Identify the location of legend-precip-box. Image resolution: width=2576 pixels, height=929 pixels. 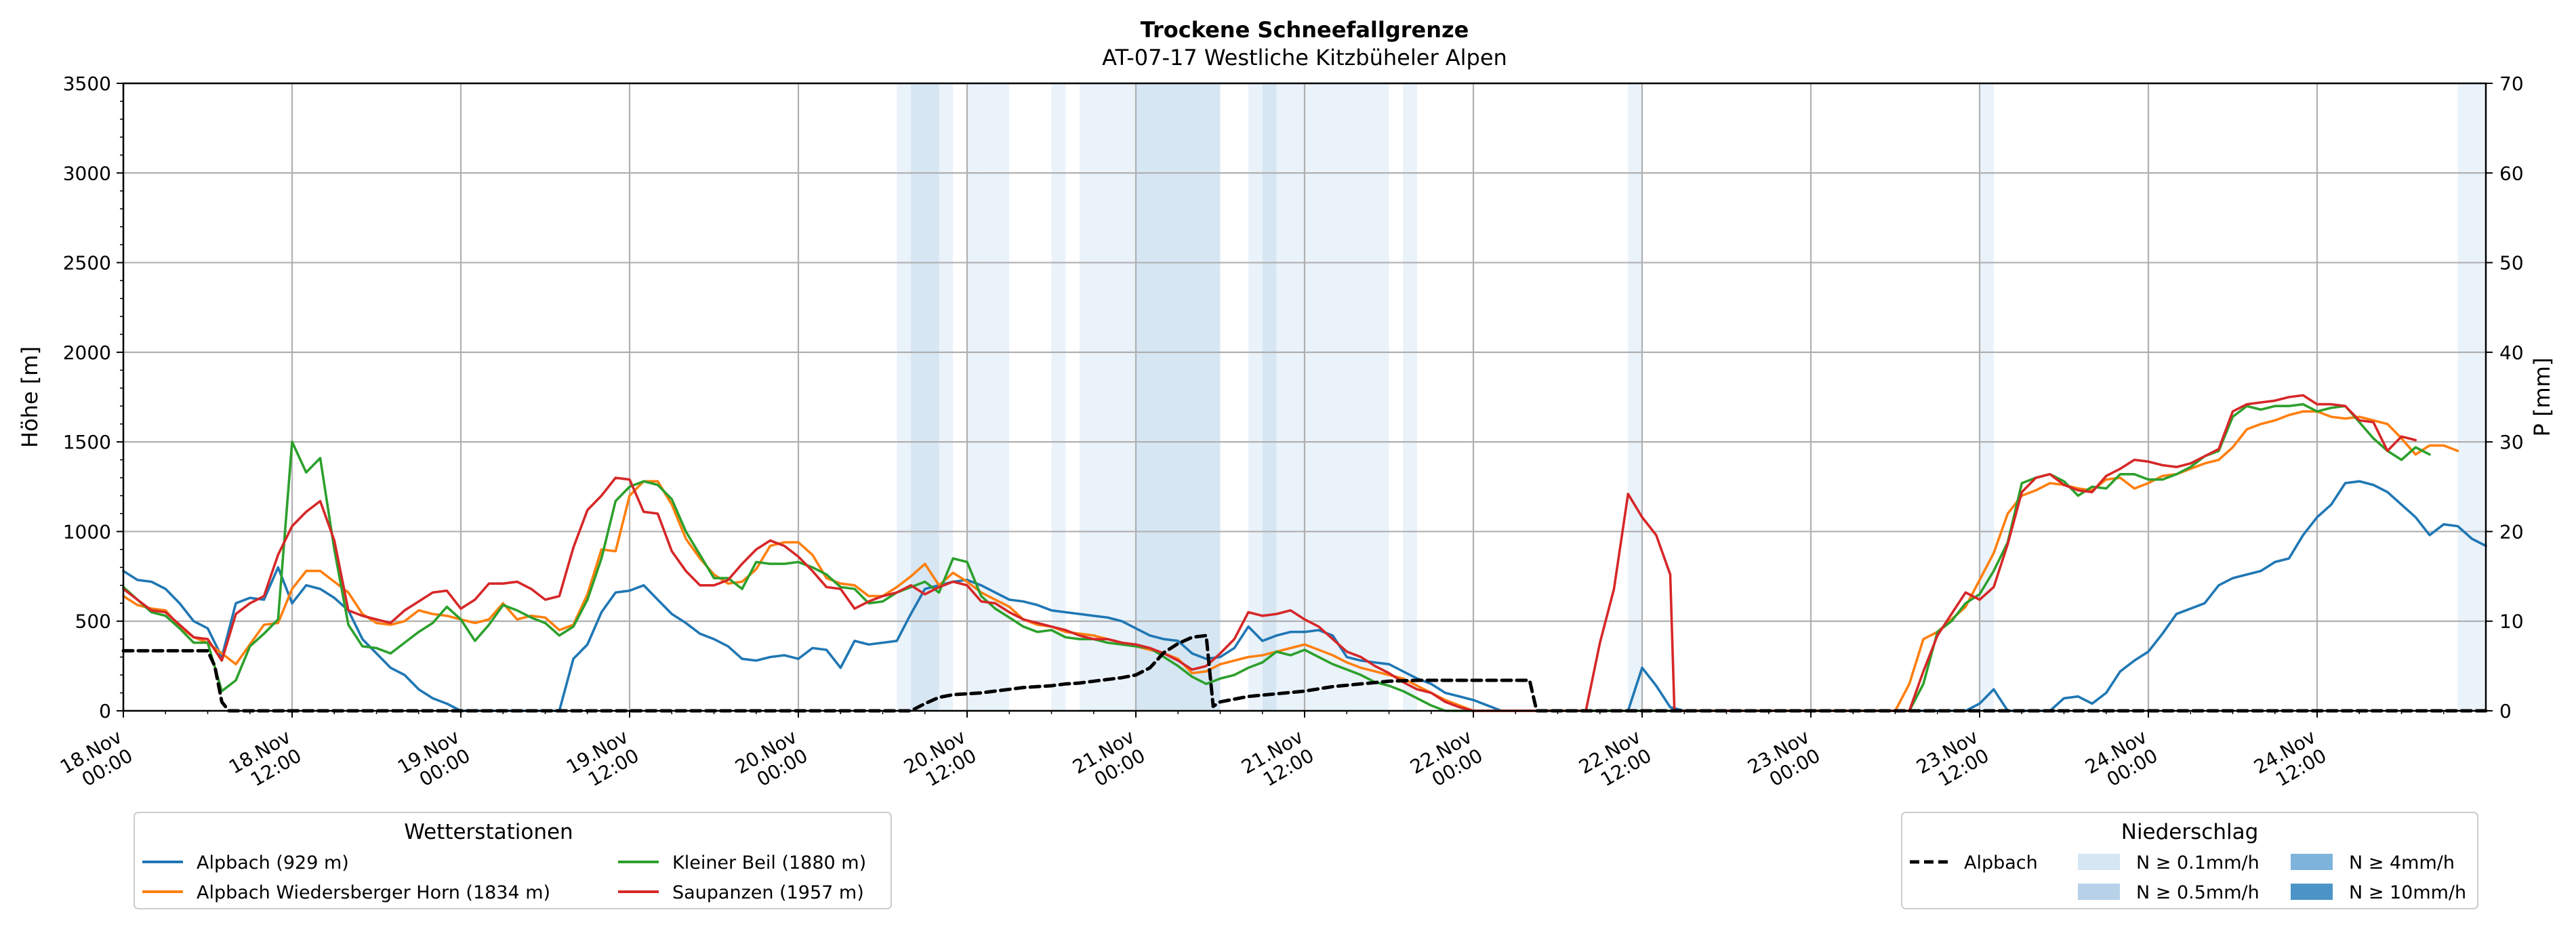
(2189, 860).